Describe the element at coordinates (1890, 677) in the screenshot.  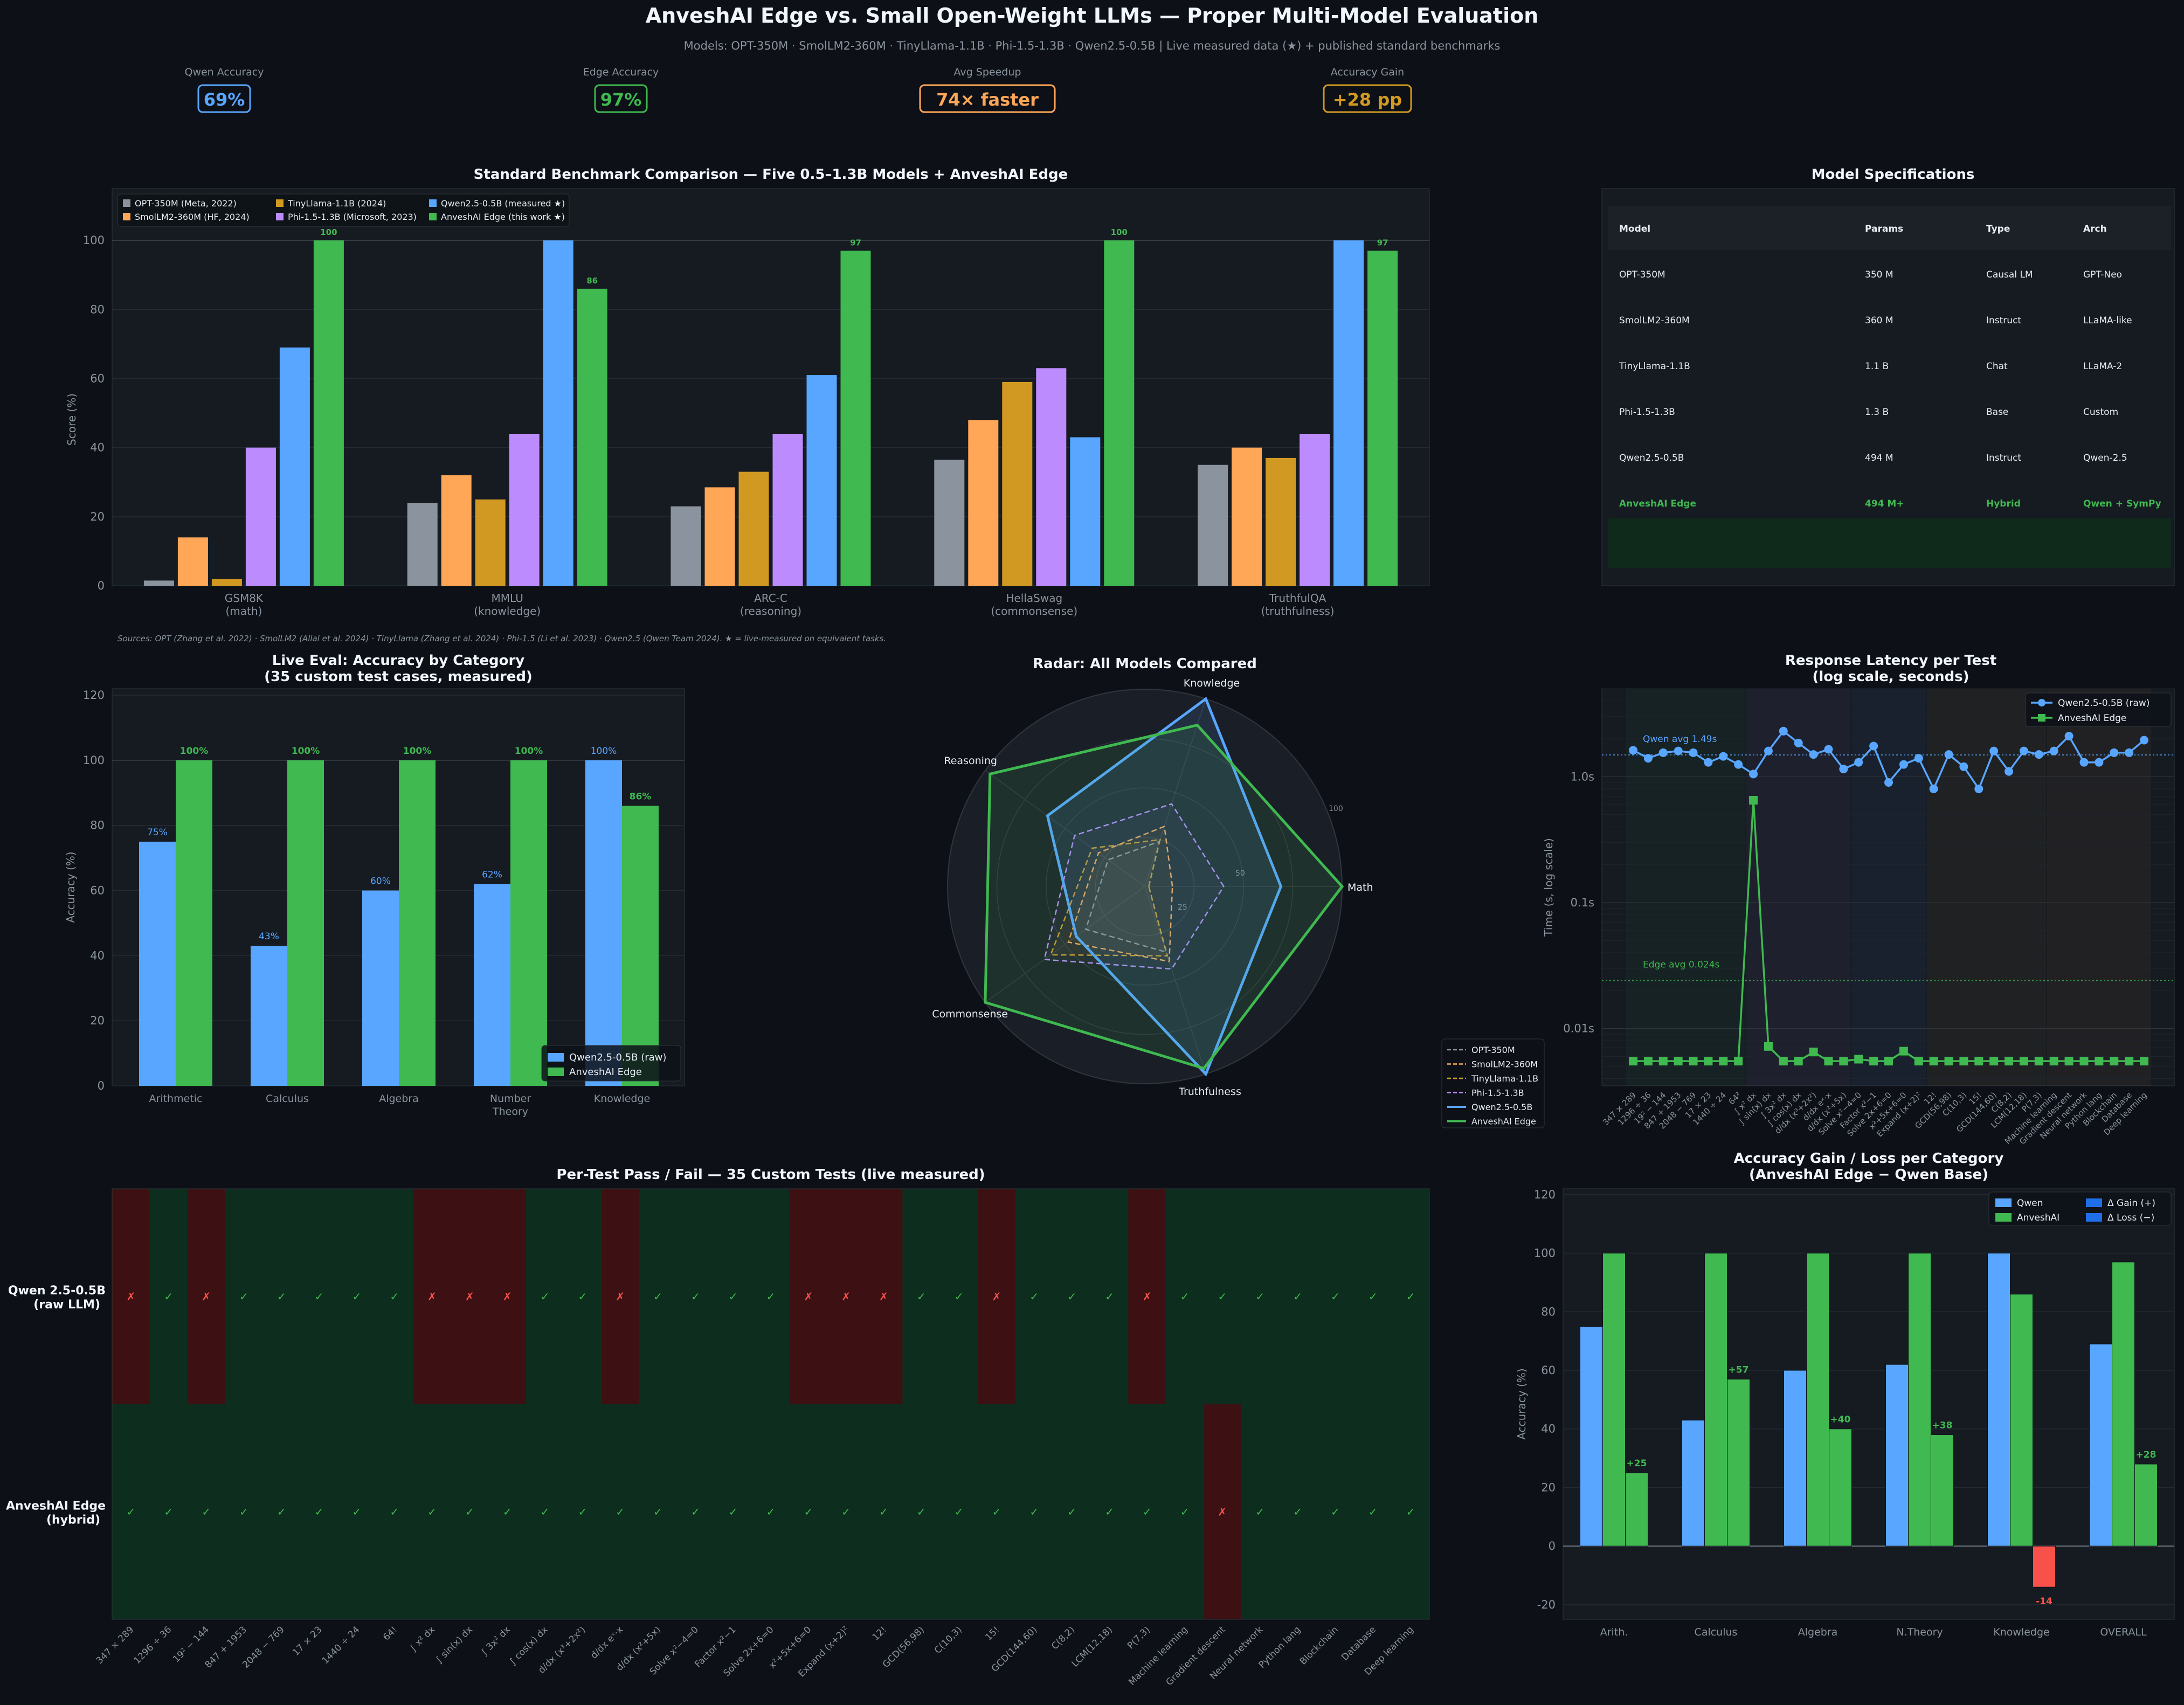
I see `chart-subtitle: (log scale, seconds)` at that location.